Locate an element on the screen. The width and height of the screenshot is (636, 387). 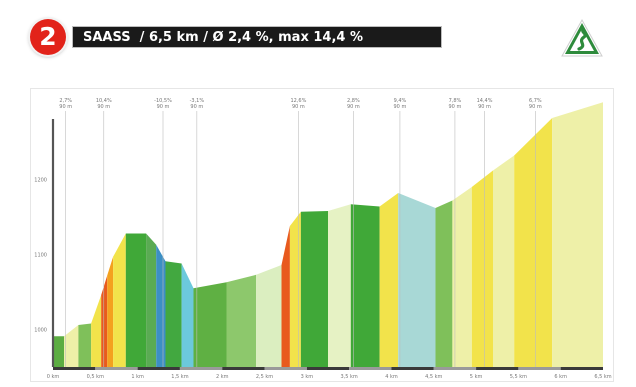
grade-marker-sub-9: 90 m is located at coordinates (484, 107).